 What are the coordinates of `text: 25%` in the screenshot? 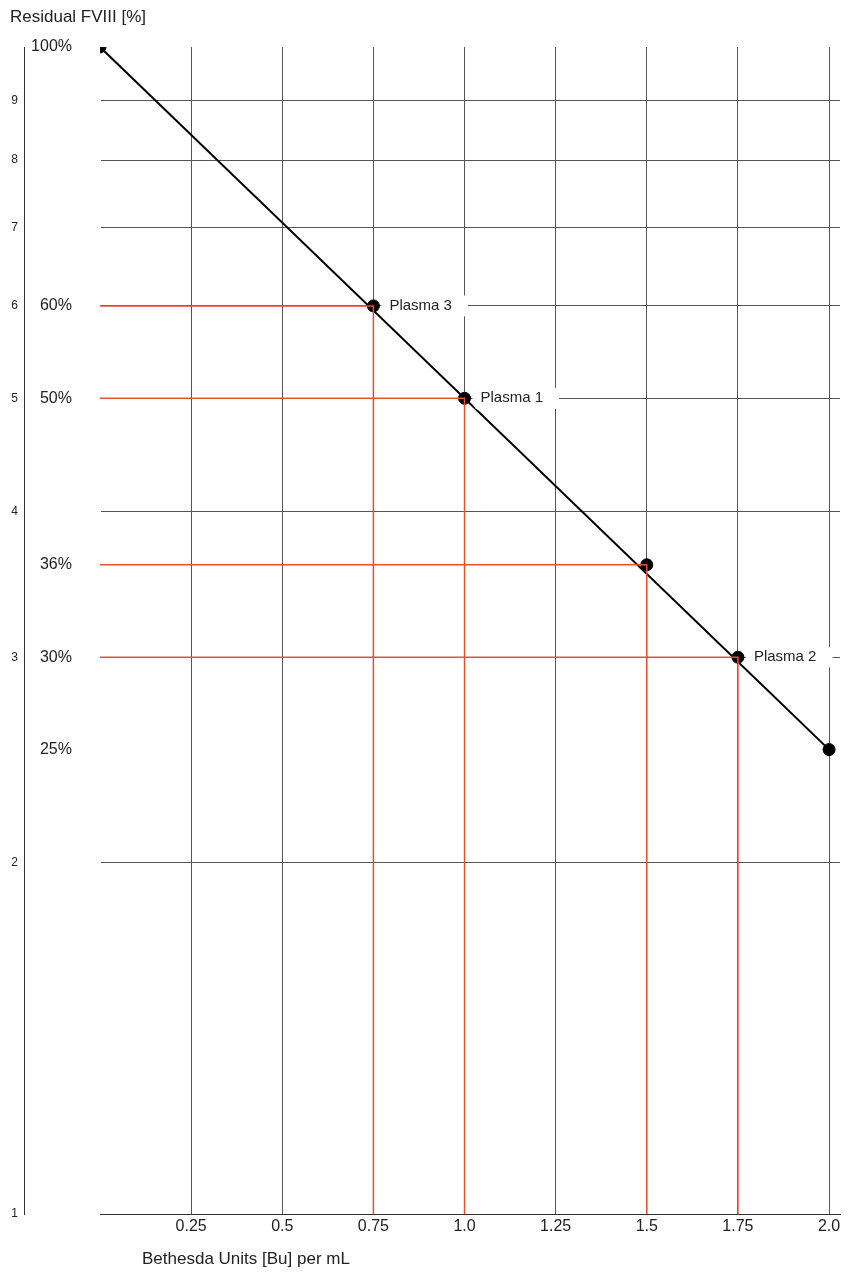 It's located at (55, 749).